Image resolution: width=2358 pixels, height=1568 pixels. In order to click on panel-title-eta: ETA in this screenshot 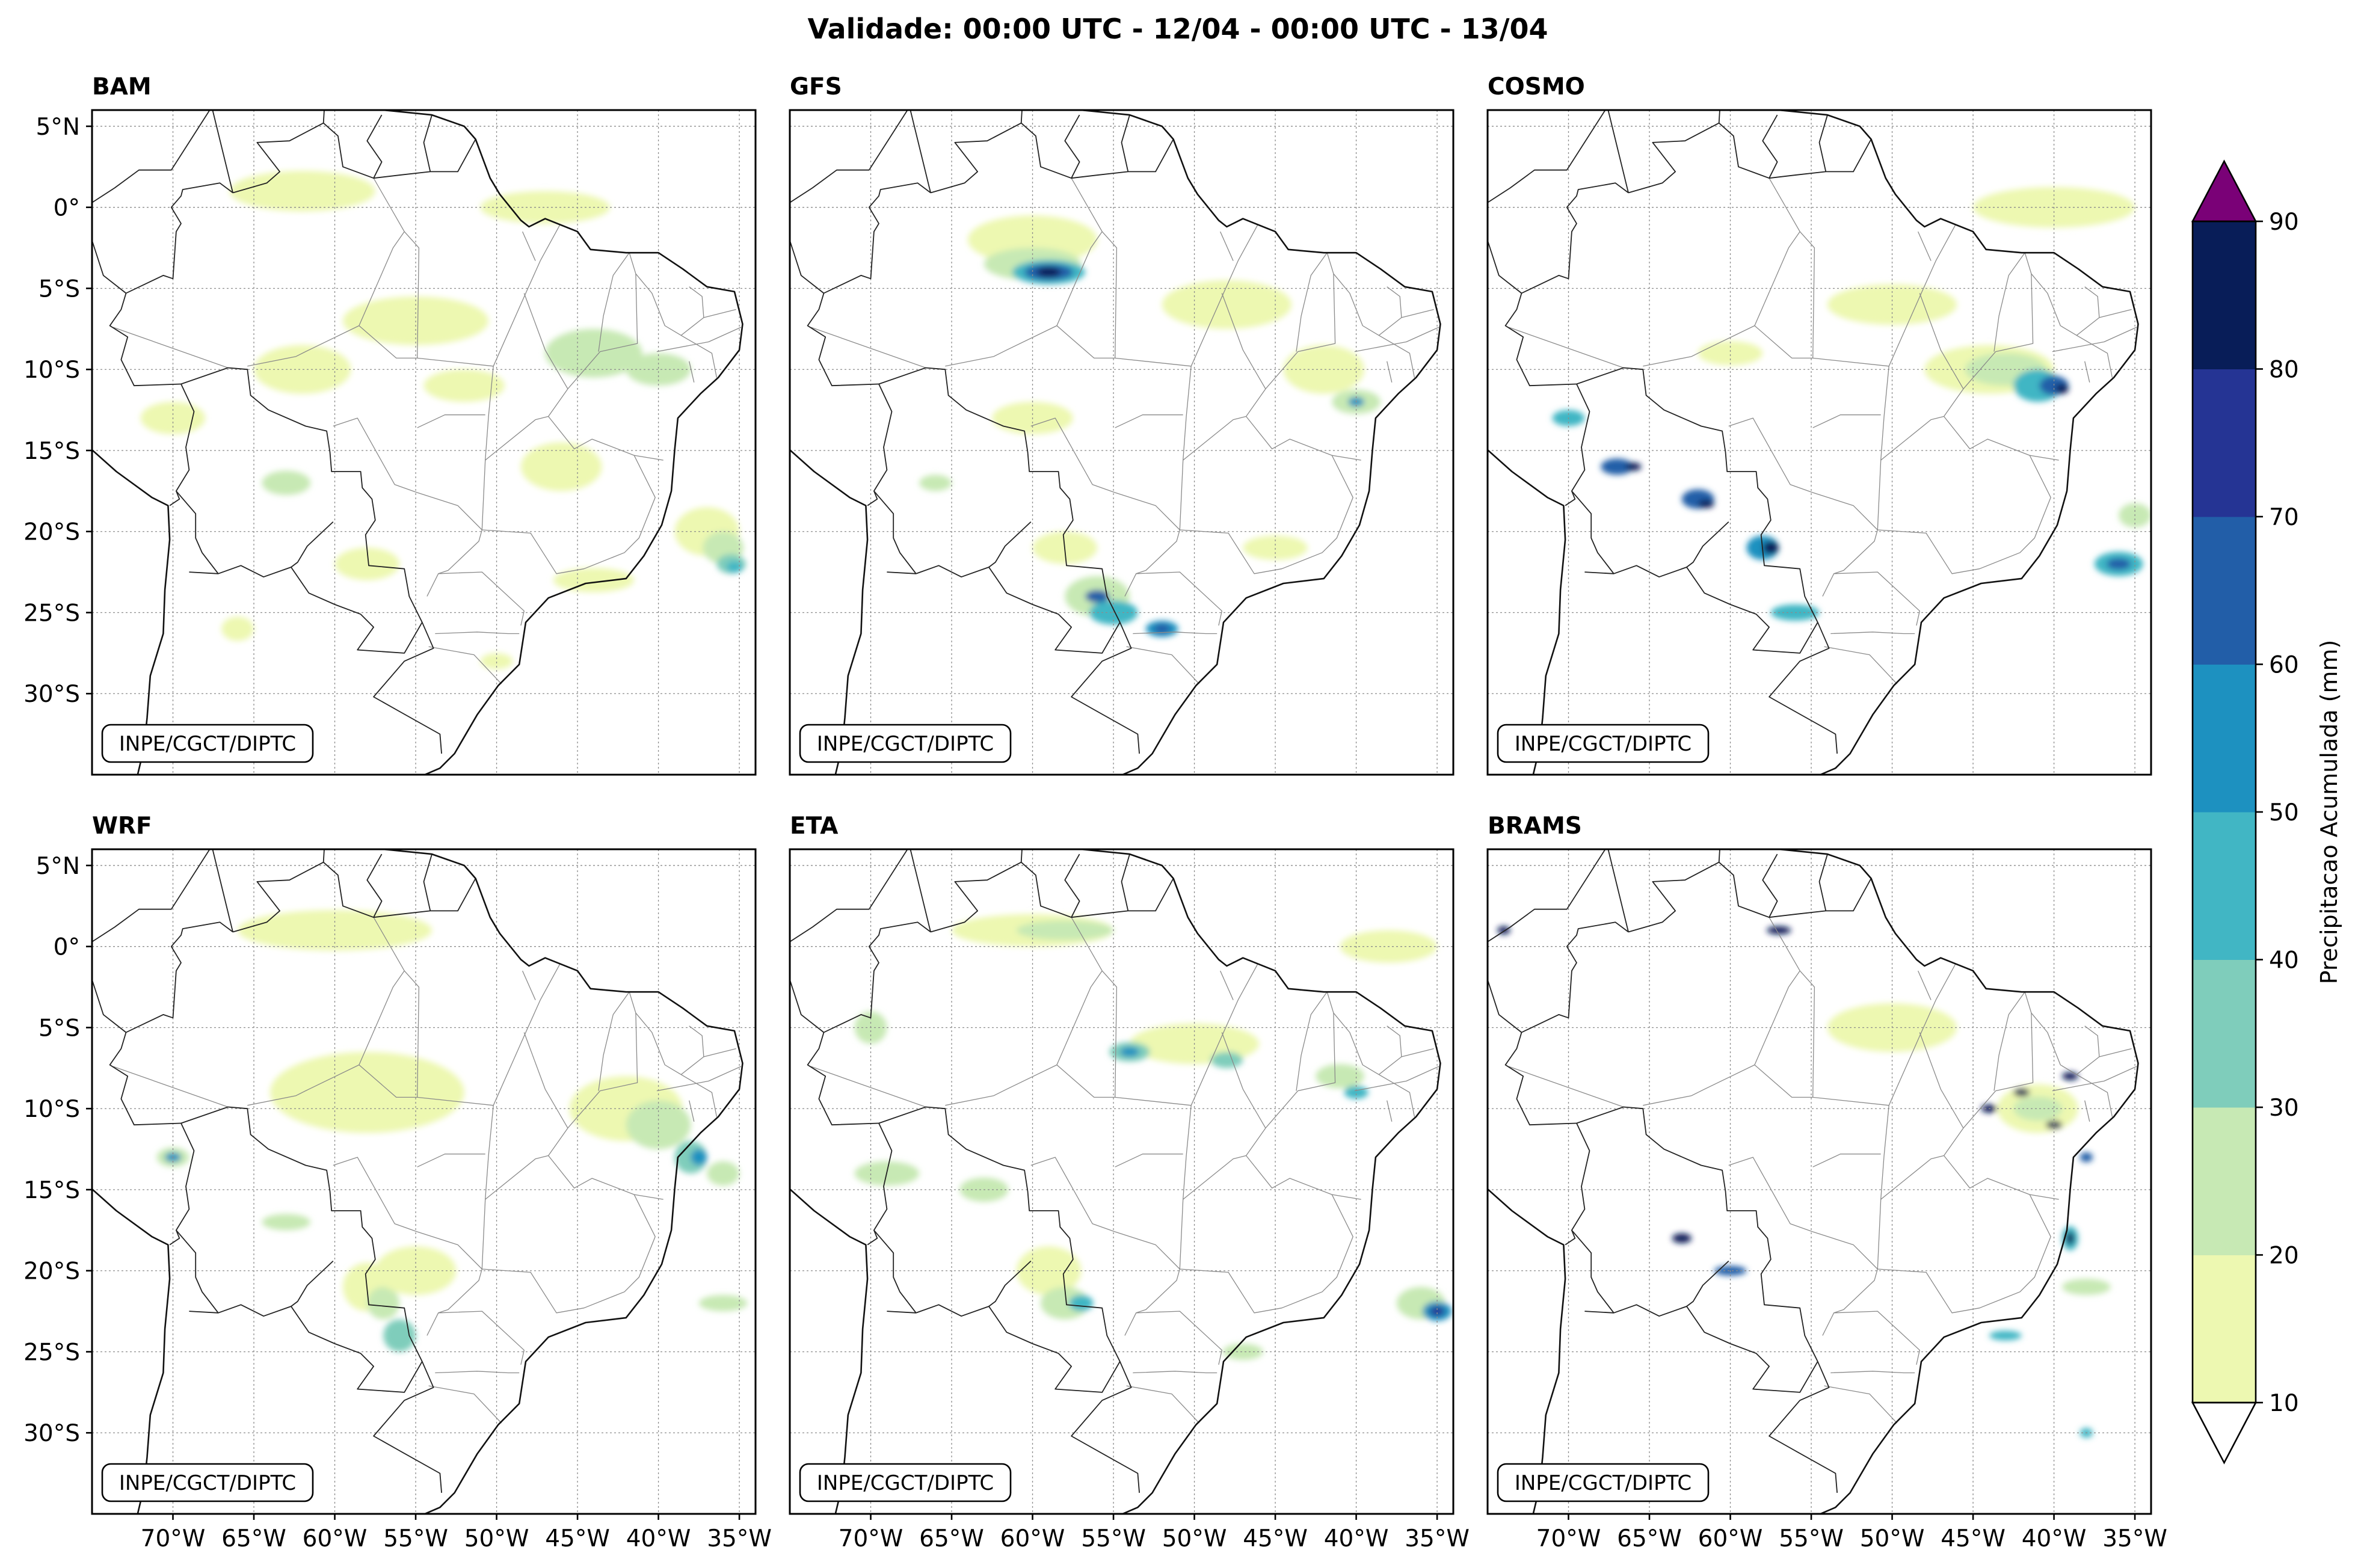, I will do `click(814, 827)`.